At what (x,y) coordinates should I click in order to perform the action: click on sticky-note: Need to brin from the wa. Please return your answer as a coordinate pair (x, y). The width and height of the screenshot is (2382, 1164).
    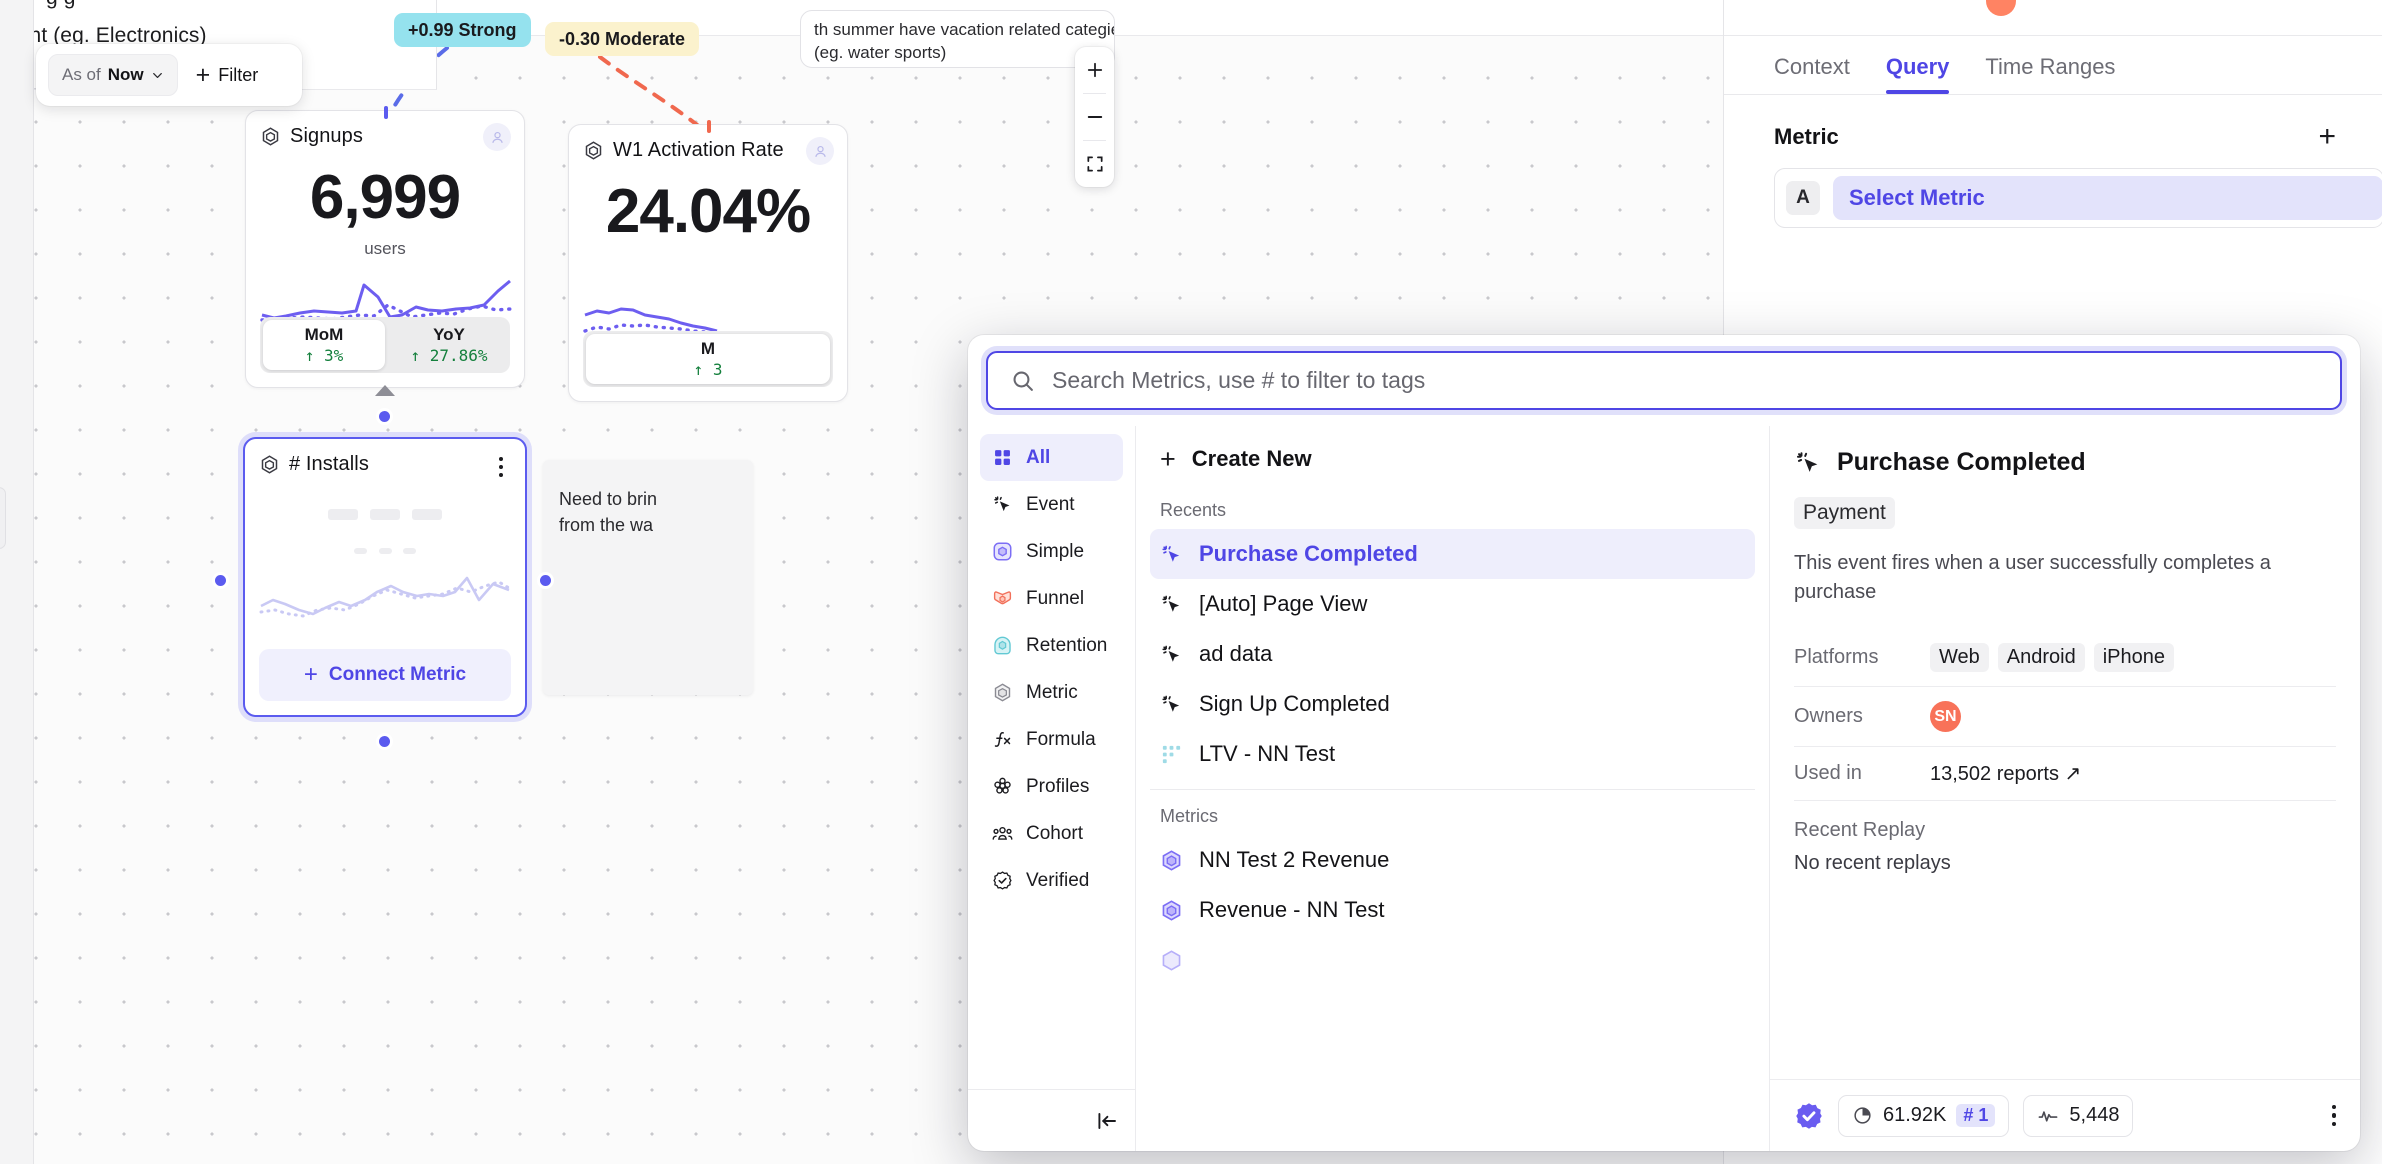
    Looking at the image, I should click on (648, 577).